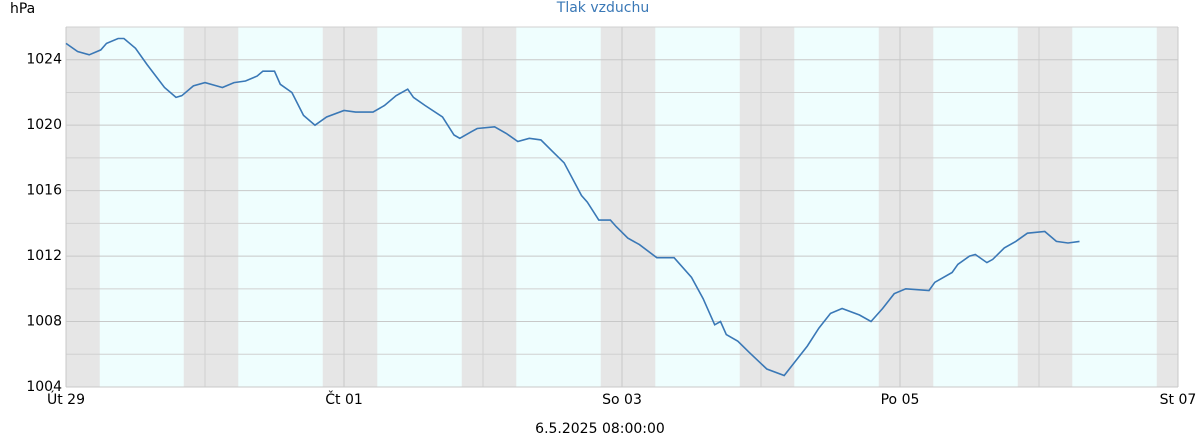 This screenshot has width=1200, height=438. I want to click on footer: 6.5.2025 08:00:00, so click(600, 429).